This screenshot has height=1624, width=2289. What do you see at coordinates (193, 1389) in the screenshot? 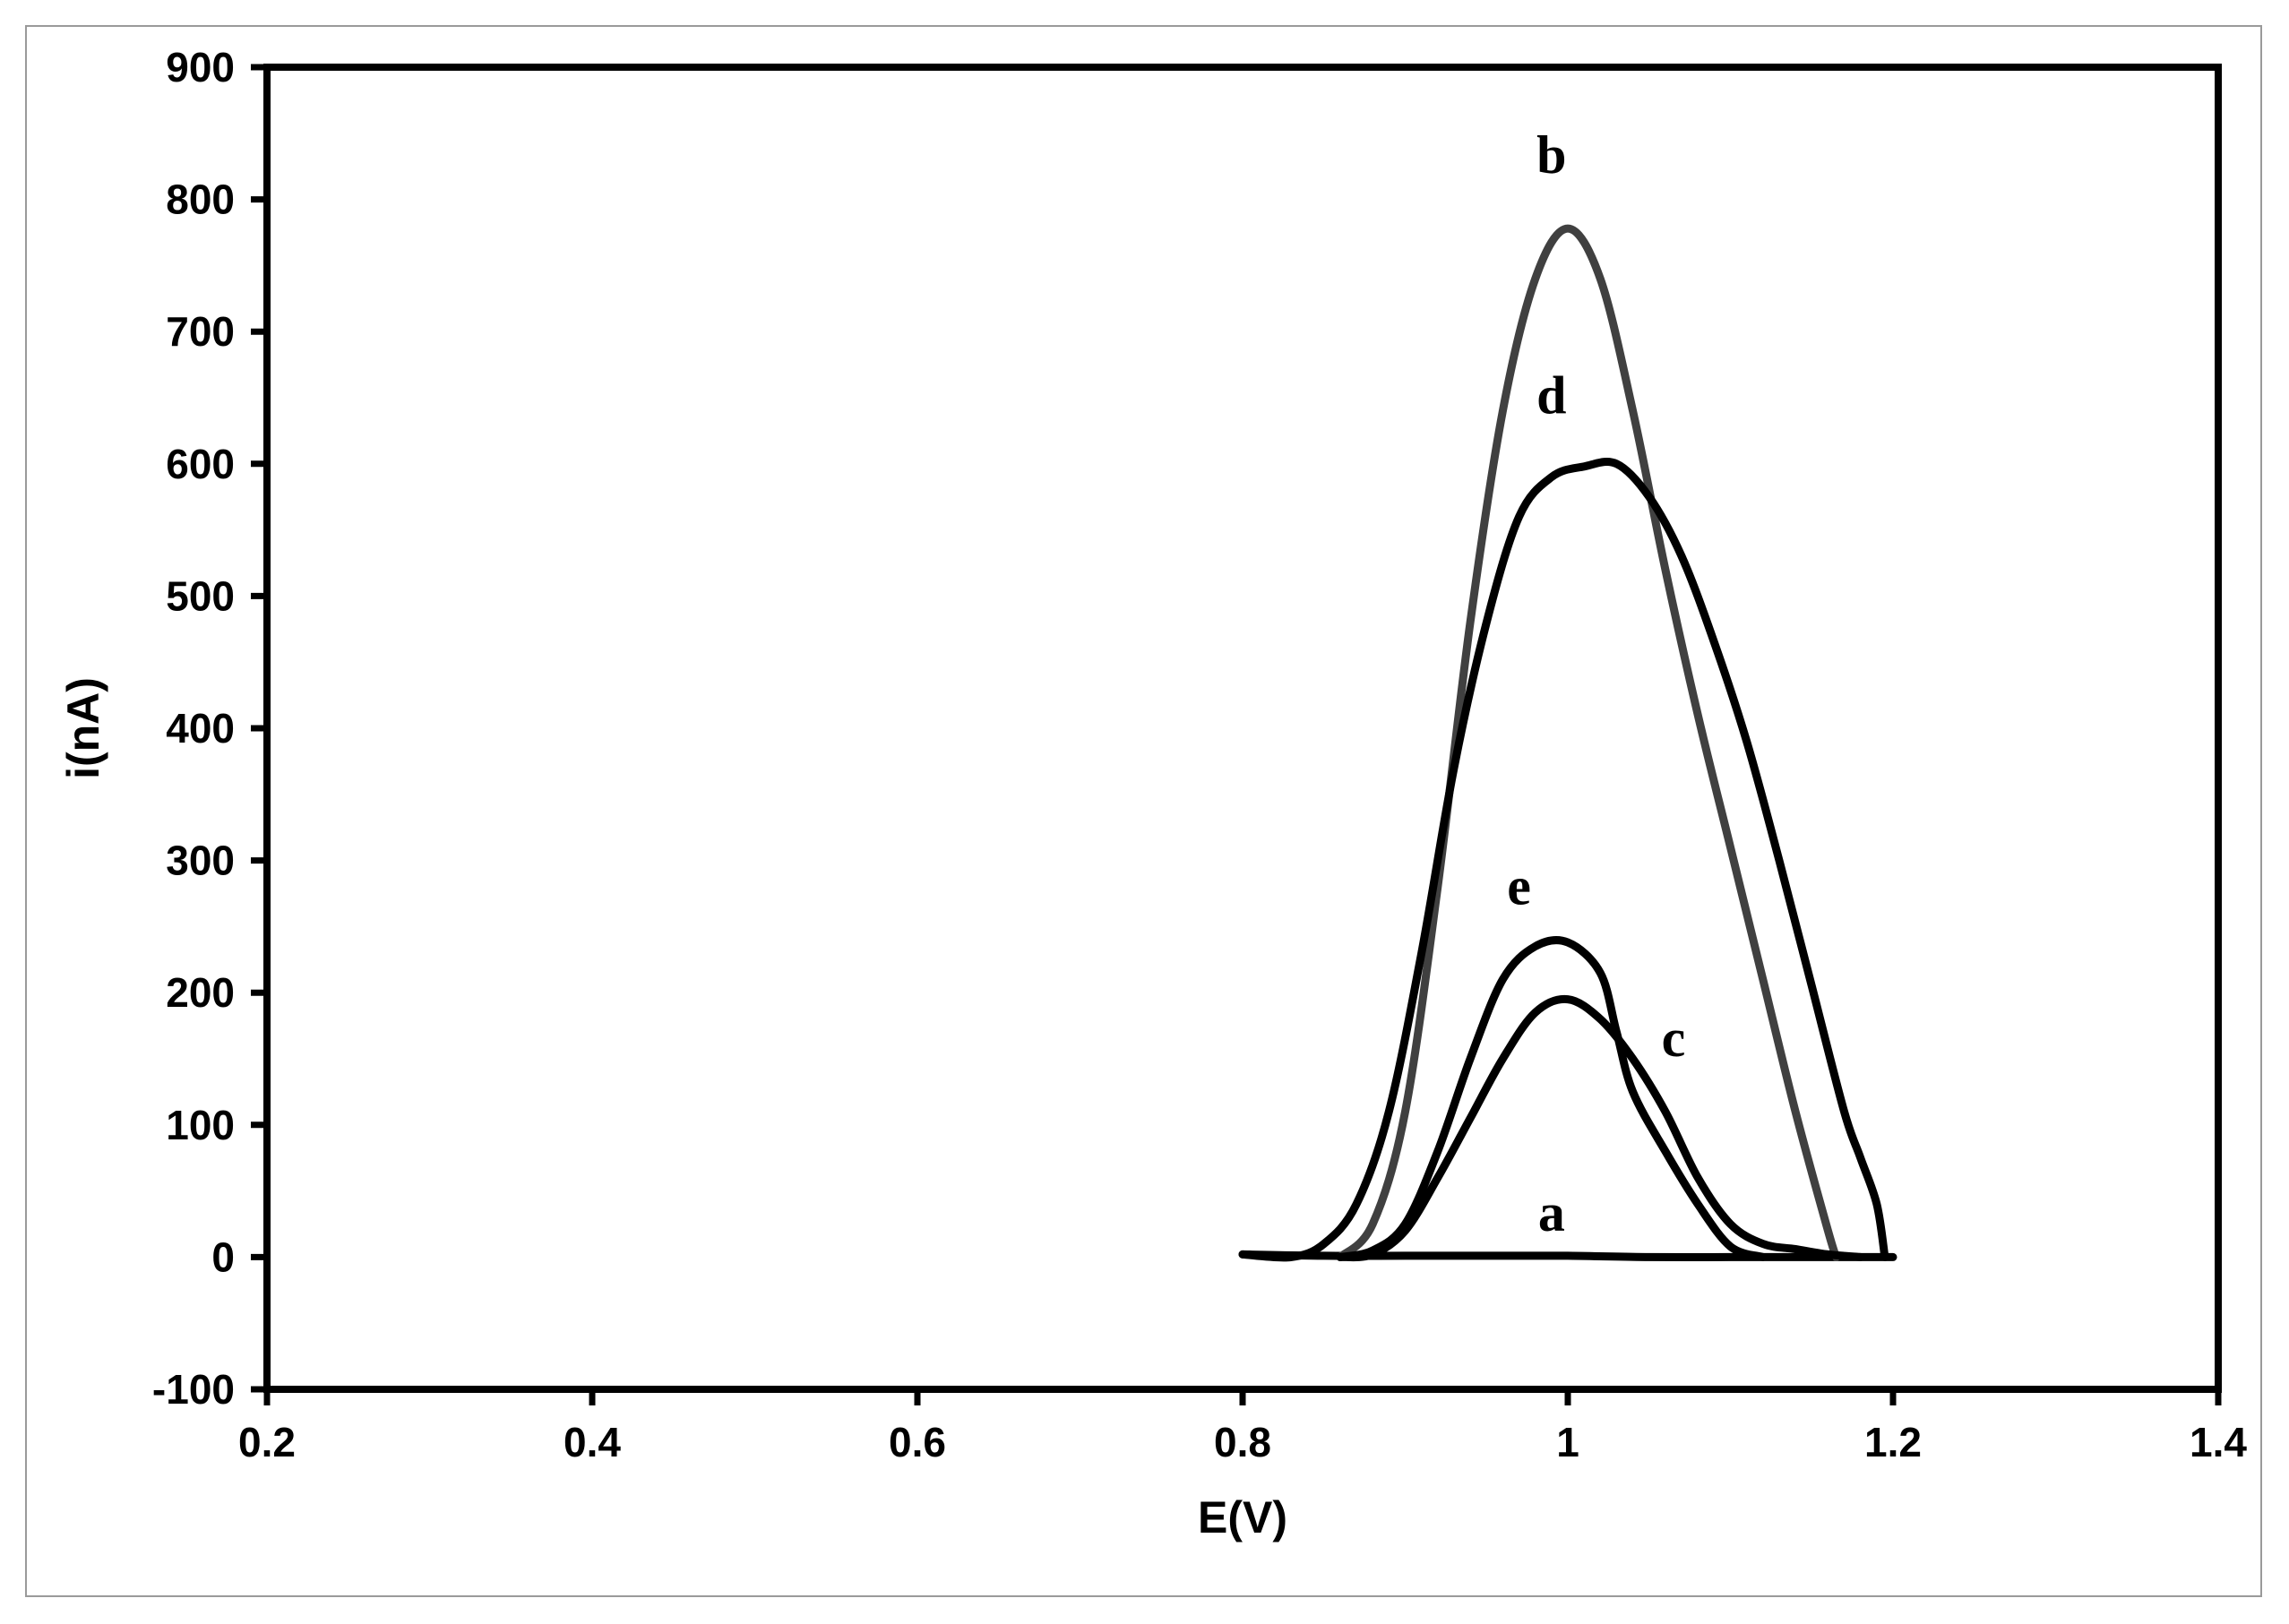
I see `y-tick-label: -100` at bounding box center [193, 1389].